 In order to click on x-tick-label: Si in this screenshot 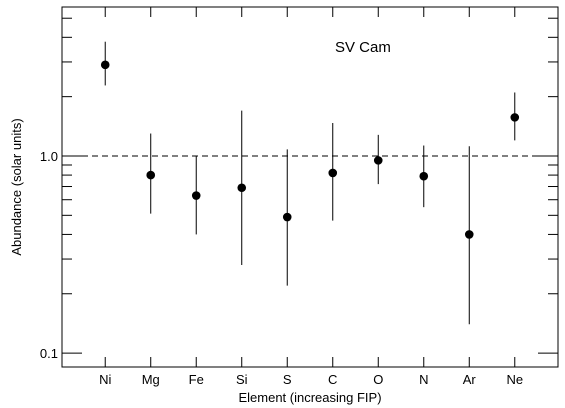, I will do `click(242, 379)`.